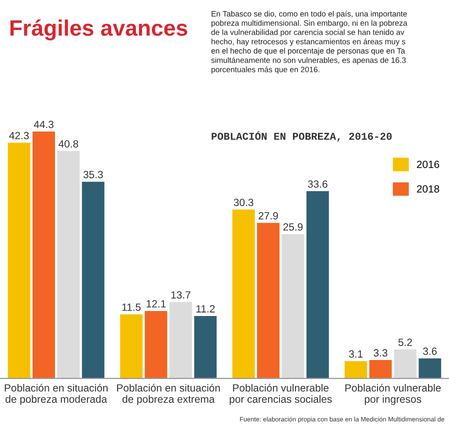 This screenshot has width=449, height=430. I want to click on x-tick-label: Población en situación de pobreza extrema, so click(168, 394).